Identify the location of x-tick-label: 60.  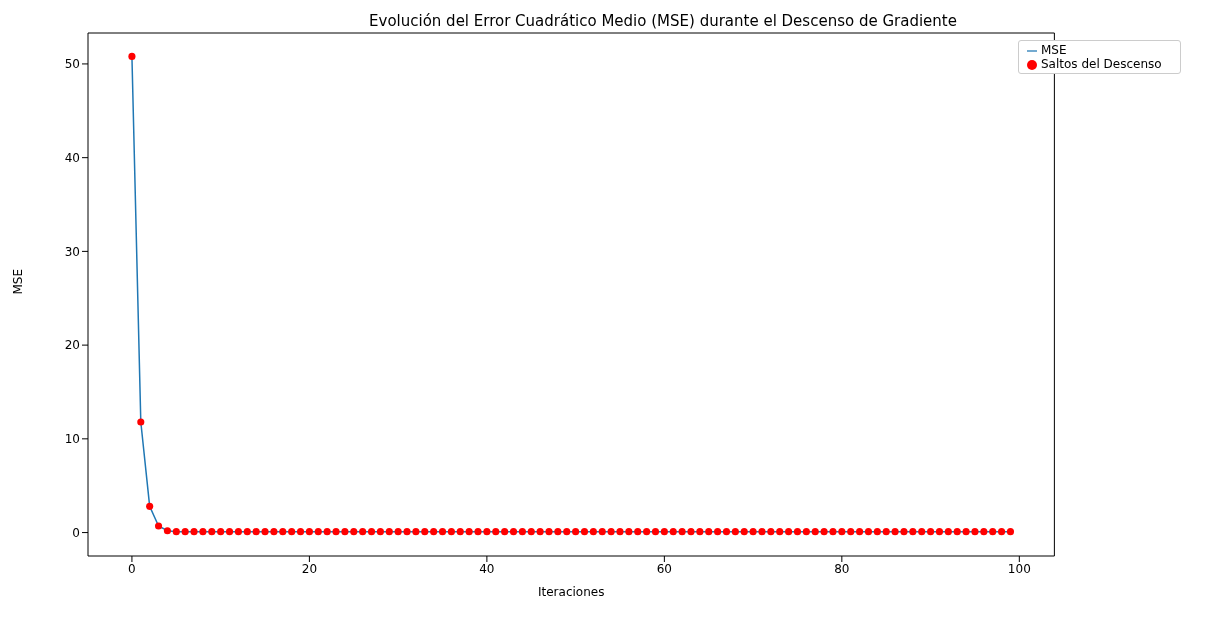
(664, 568).